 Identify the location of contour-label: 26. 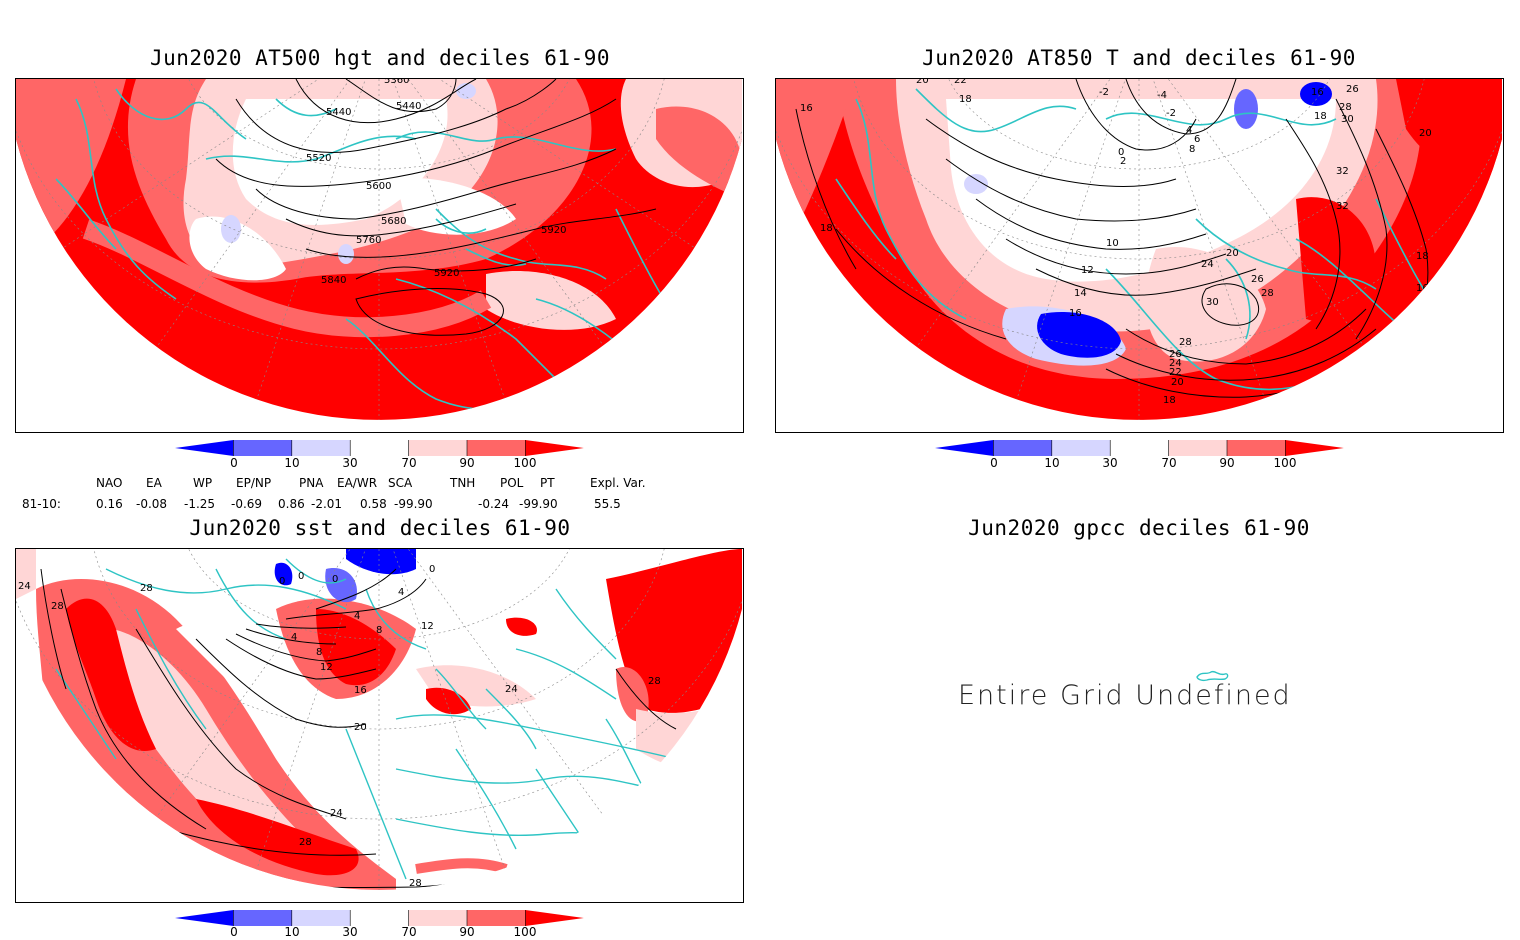
(1352, 89).